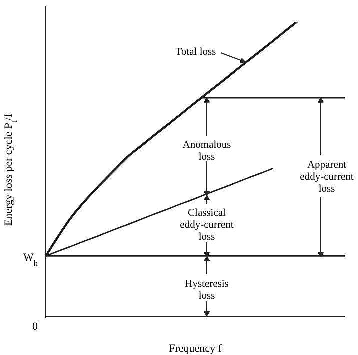 The width and height of the screenshot is (358, 355). I want to click on annotation: Anomalous loss, so click(207, 151).